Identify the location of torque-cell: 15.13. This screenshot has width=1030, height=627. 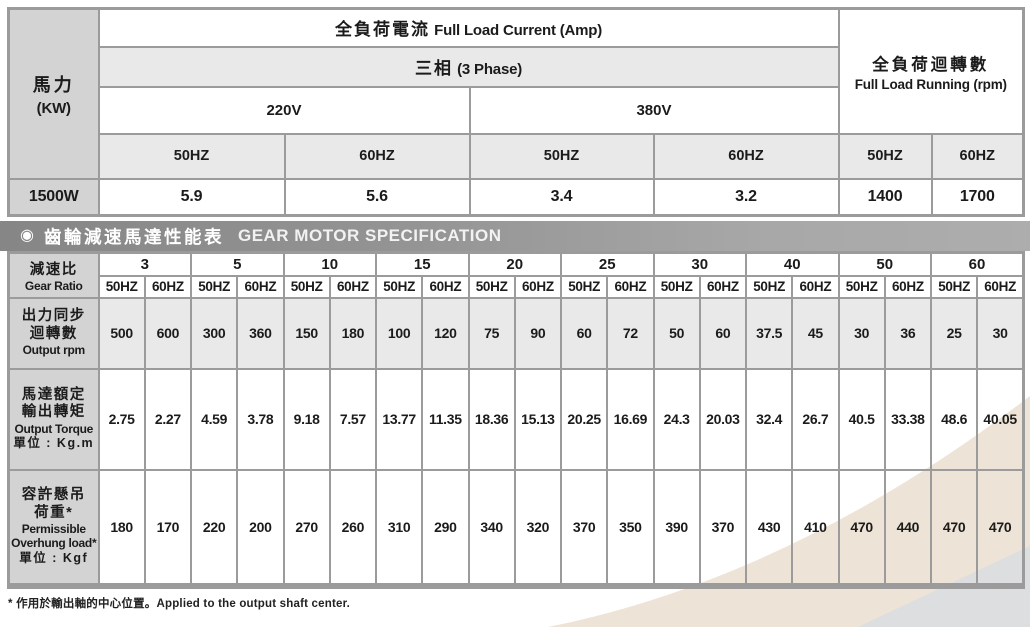
(538, 419).